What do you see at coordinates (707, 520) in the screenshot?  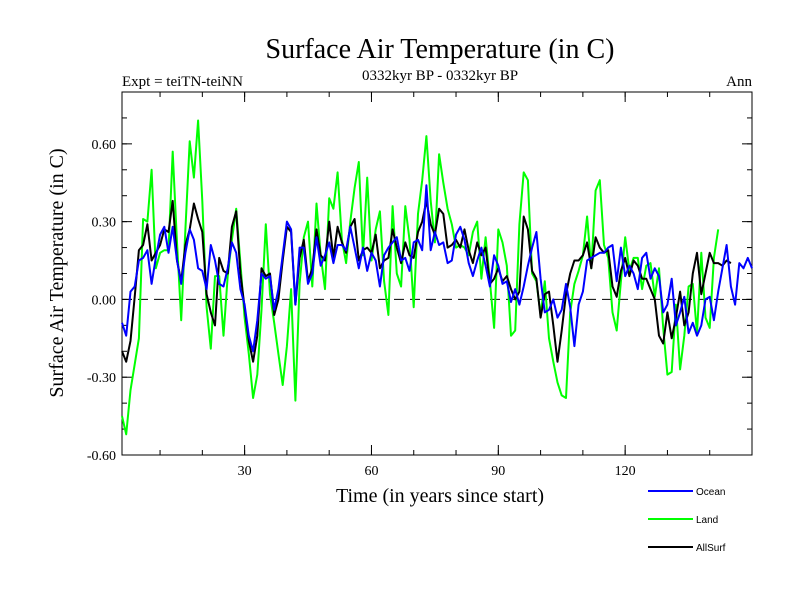 I see `legend-label-land: Land` at bounding box center [707, 520].